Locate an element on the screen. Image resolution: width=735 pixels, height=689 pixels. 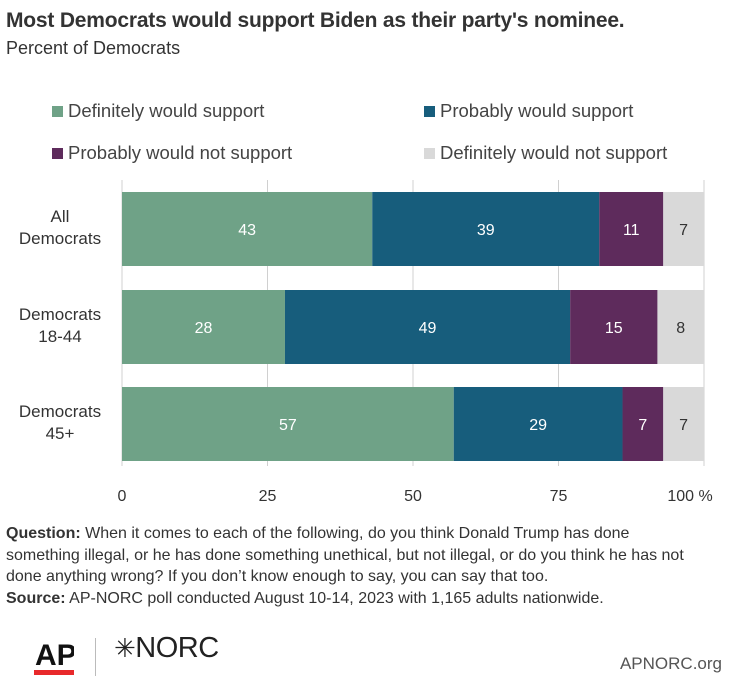
legend-item-definitely-support: Definitely would support is located at coordinates (158, 111).